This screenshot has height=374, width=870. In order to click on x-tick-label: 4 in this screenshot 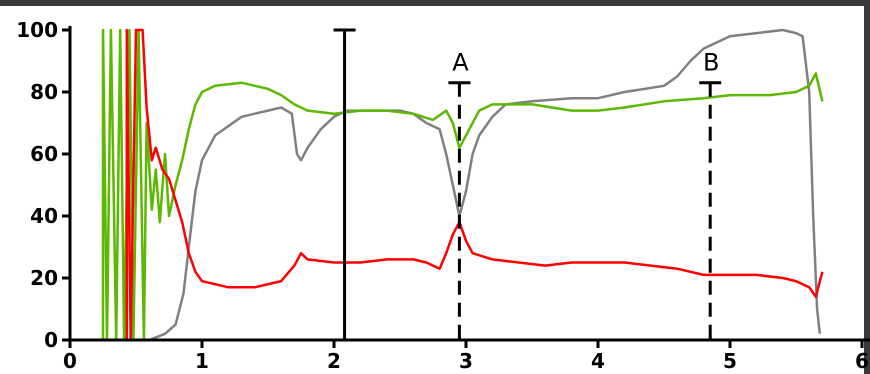, I will do `click(598, 361)`.